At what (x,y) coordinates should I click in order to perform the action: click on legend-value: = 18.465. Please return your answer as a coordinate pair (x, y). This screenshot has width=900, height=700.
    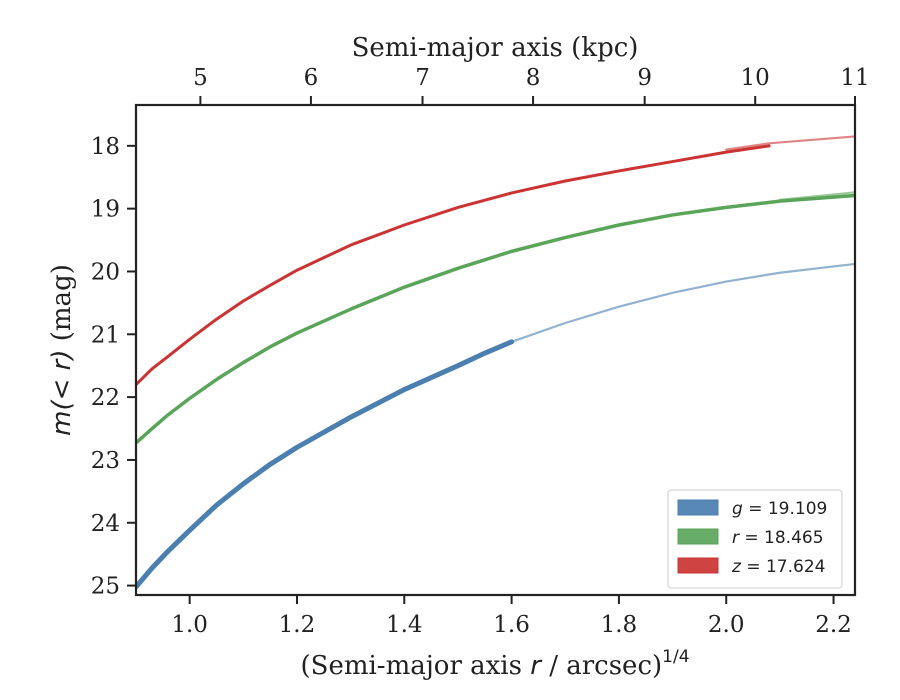
    Looking at the image, I should click on (781, 538).